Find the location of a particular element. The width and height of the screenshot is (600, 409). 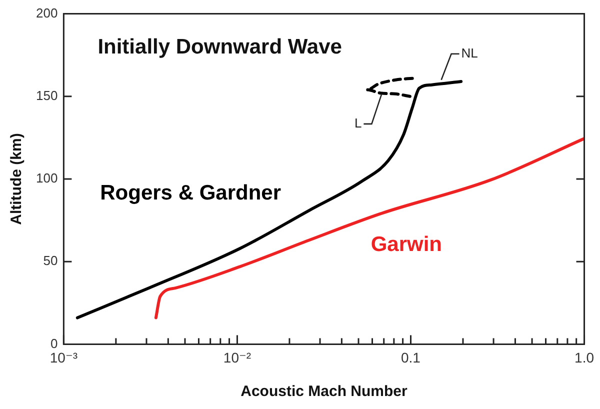

annotation: L is located at coordinates (358, 123).